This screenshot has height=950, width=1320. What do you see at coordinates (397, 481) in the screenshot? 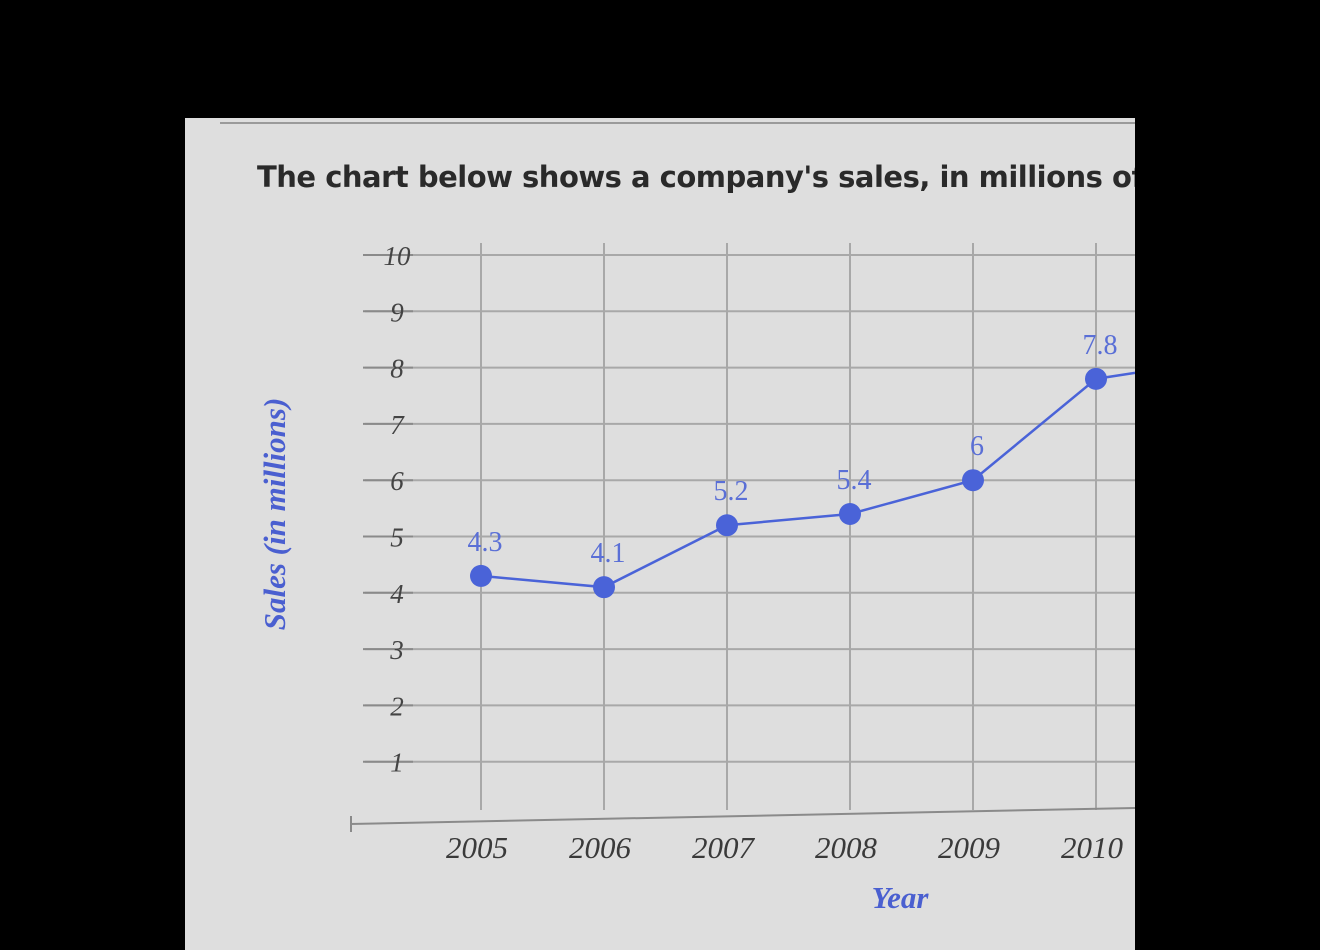
I see `y-tick-label: 6` at bounding box center [397, 481].